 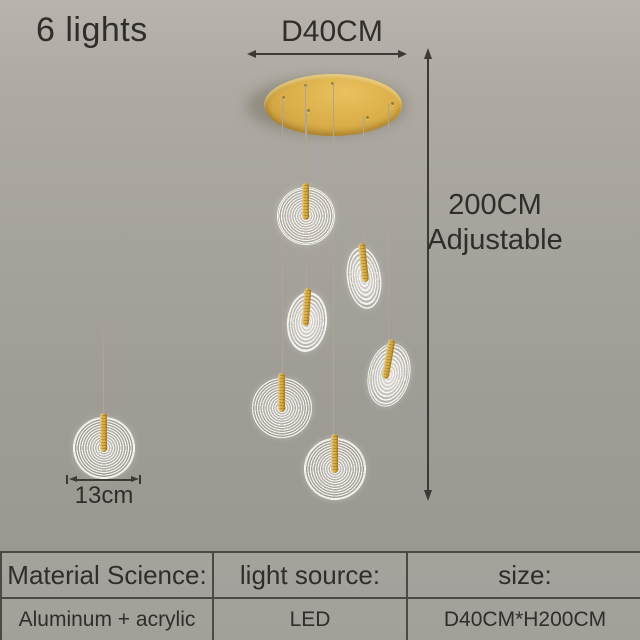 I want to click on spec-value-light-source: LED, so click(x=311, y=619).